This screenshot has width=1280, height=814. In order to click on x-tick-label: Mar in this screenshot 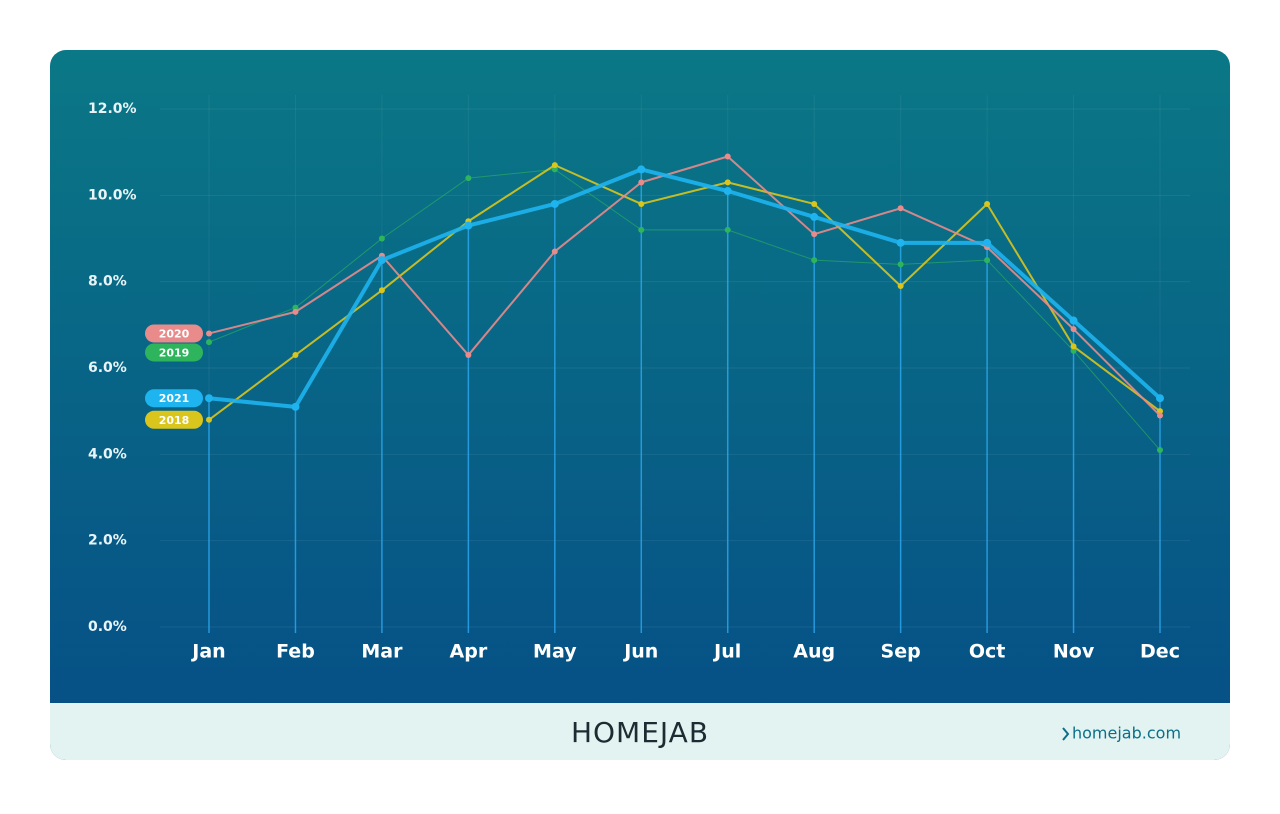, I will do `click(382, 652)`.